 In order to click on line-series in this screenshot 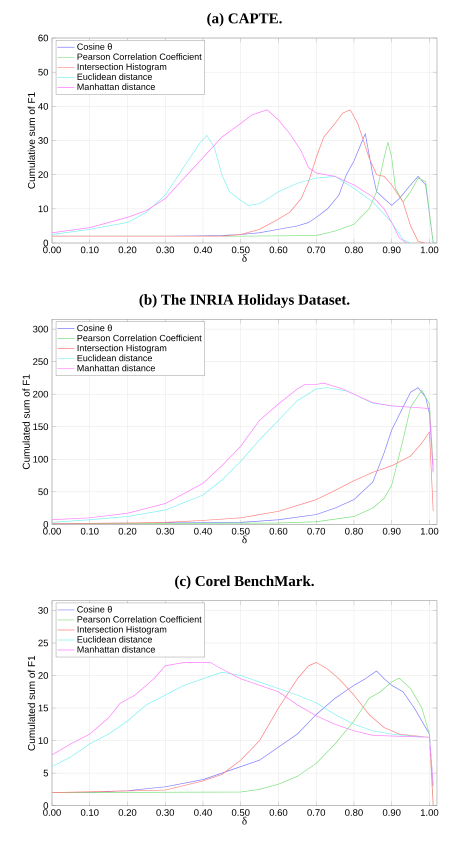, I will do `click(243, 478)`.